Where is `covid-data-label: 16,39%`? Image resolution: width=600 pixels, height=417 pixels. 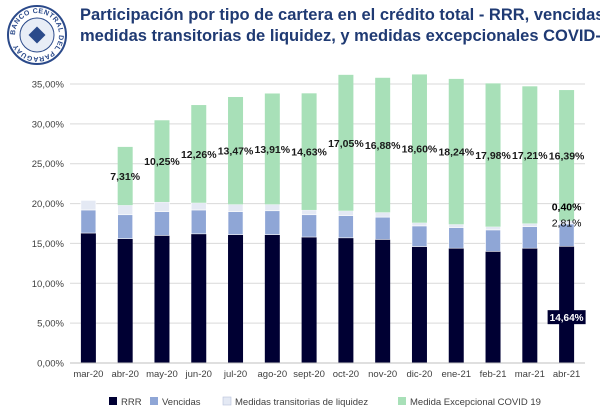 covid-data-label: 16,39% is located at coordinates (567, 156).